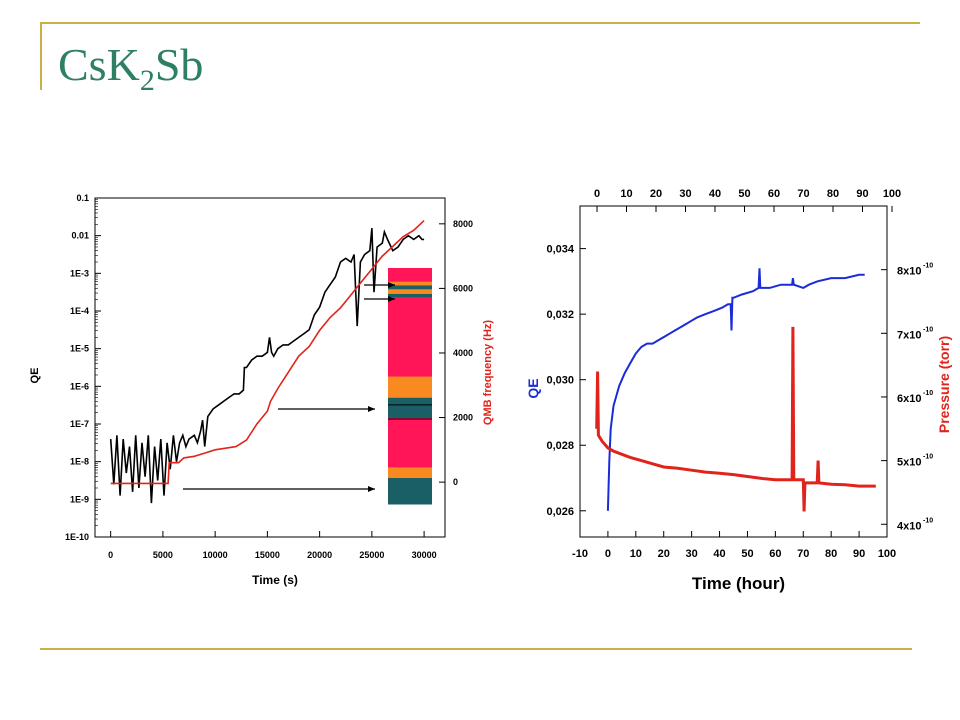  I want to click on y2-tick-mantissa: 5x10, so click(909, 463).